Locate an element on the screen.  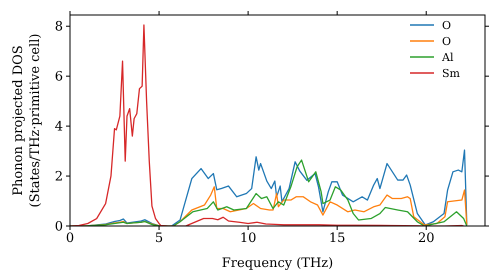
x-tick-label: 15 is located at coordinates (337, 238).